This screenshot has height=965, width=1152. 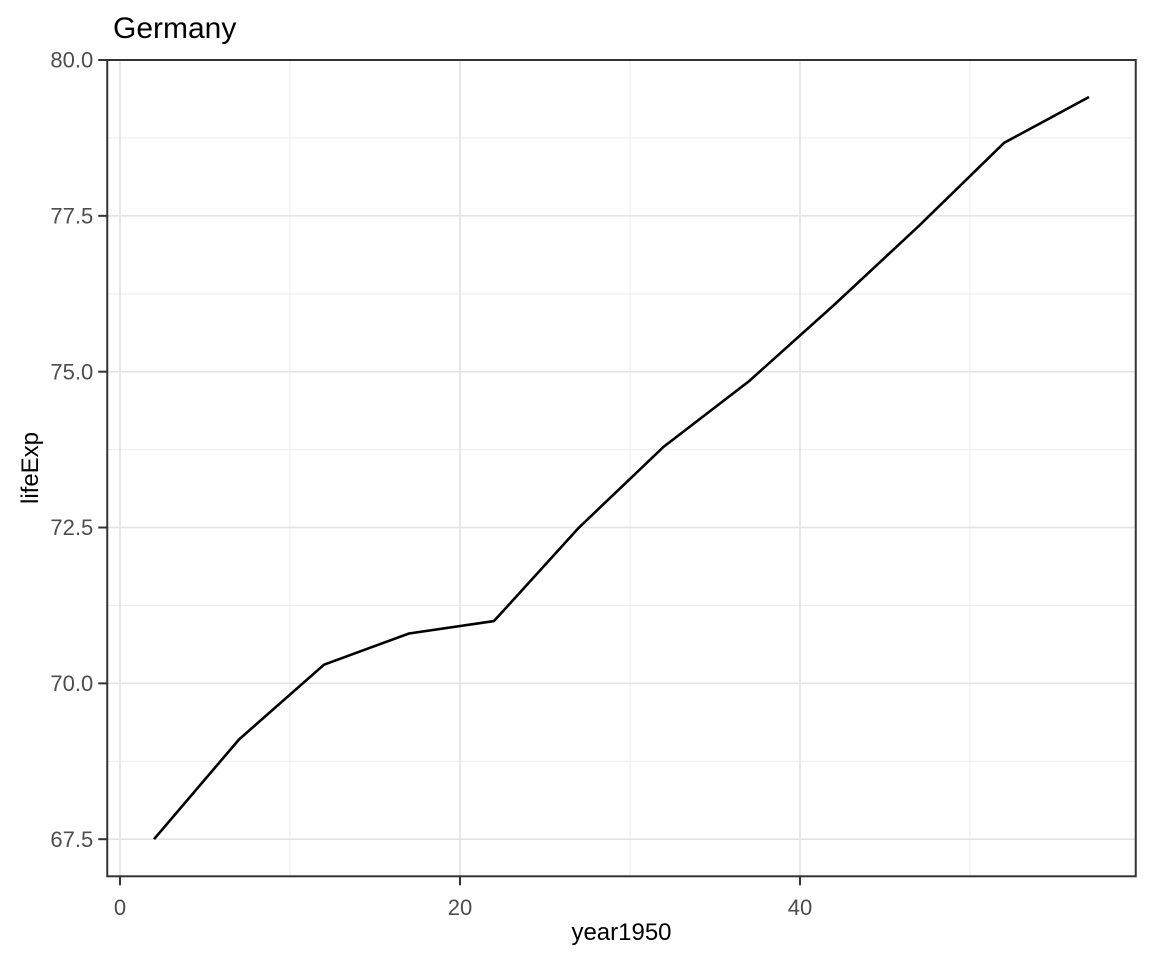 I want to click on x-axis-tick-labels: 0 20 40, so click(x=463, y=907).